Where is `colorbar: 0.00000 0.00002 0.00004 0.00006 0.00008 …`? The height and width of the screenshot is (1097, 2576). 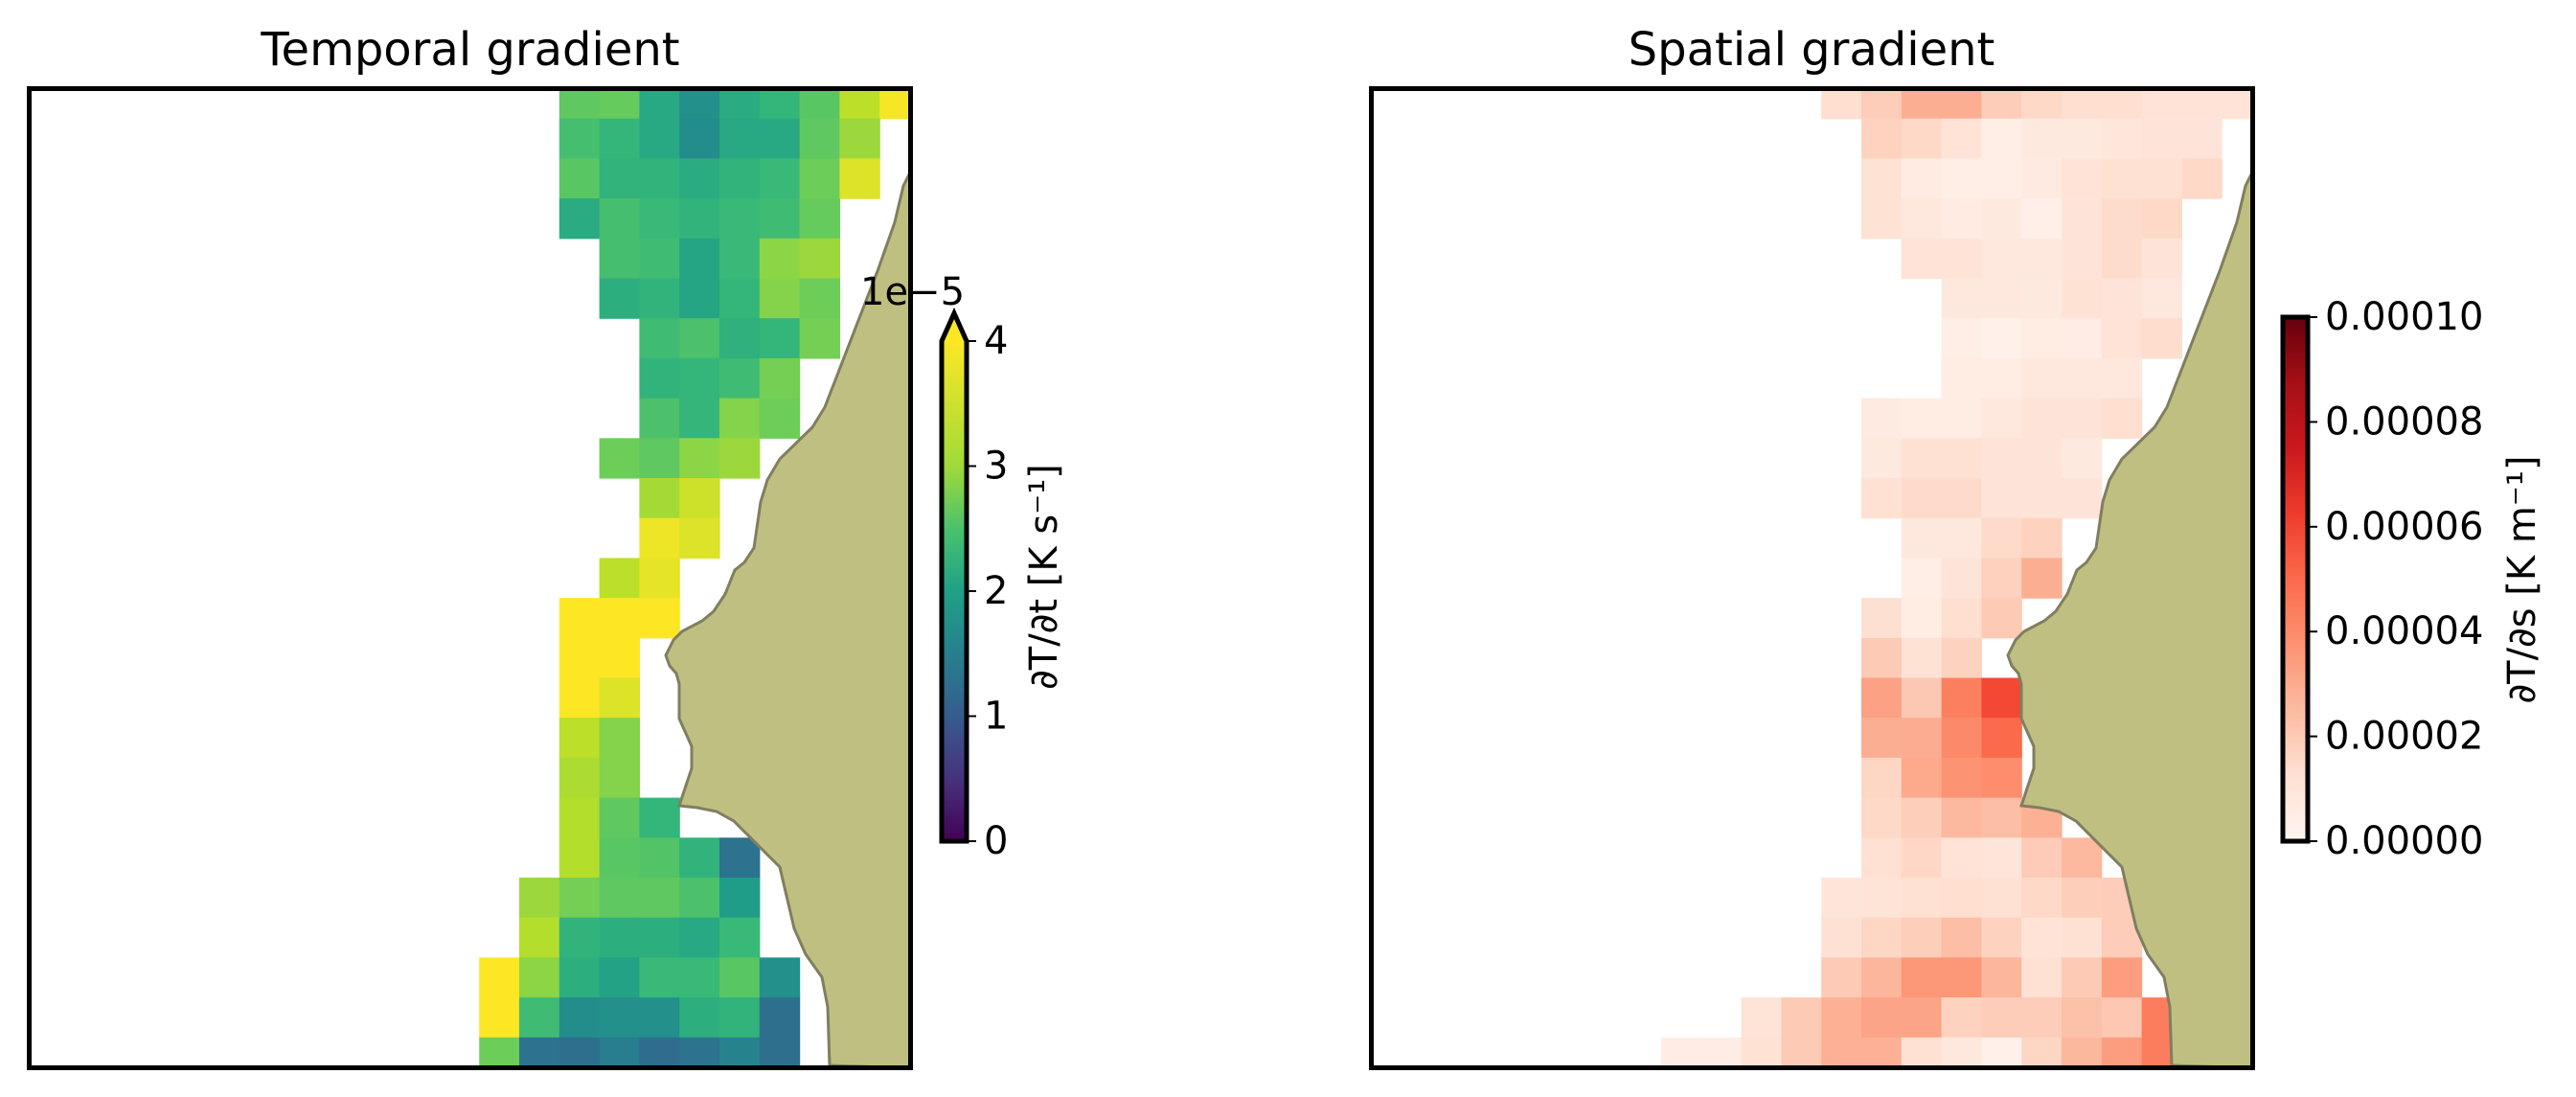 colorbar: 0.00000 0.00002 0.00004 0.00006 0.00008 … is located at coordinates (2412, 579).